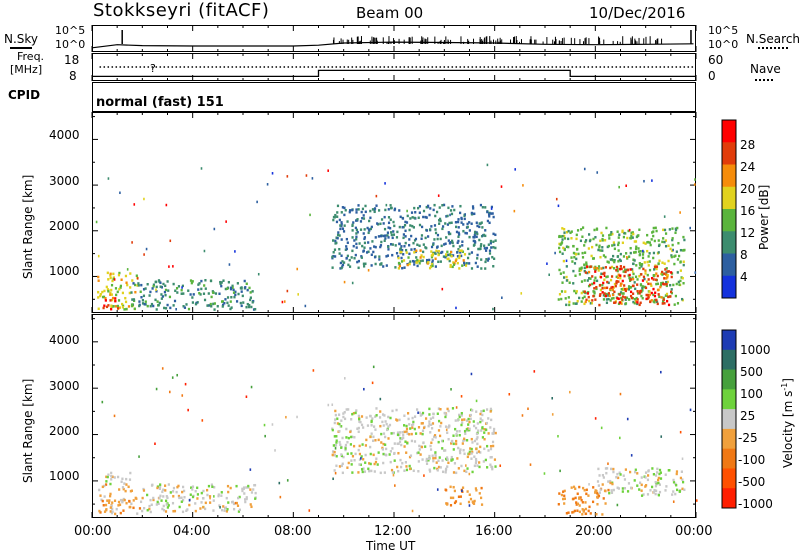  I want to click on velocity-colorbar-segment, so click(729, 340).